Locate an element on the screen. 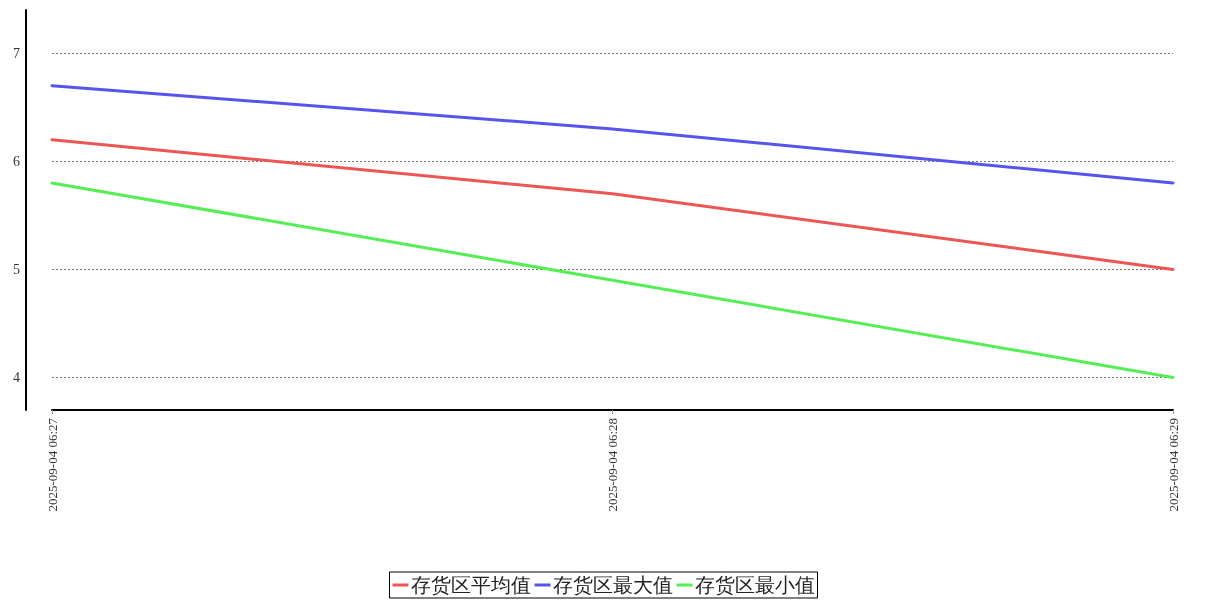 This screenshot has width=1207, height=600. y-tick-label: 6 is located at coordinates (16, 161).